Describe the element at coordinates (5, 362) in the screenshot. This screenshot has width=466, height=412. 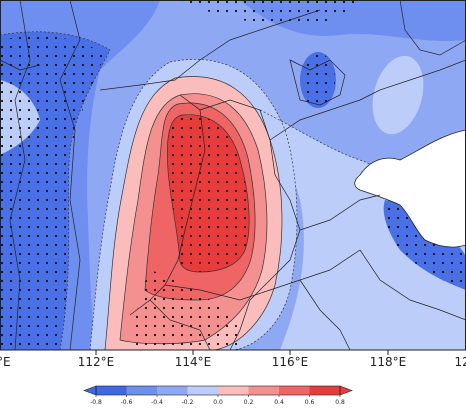
I see `lon-label-110: 0°E` at that location.